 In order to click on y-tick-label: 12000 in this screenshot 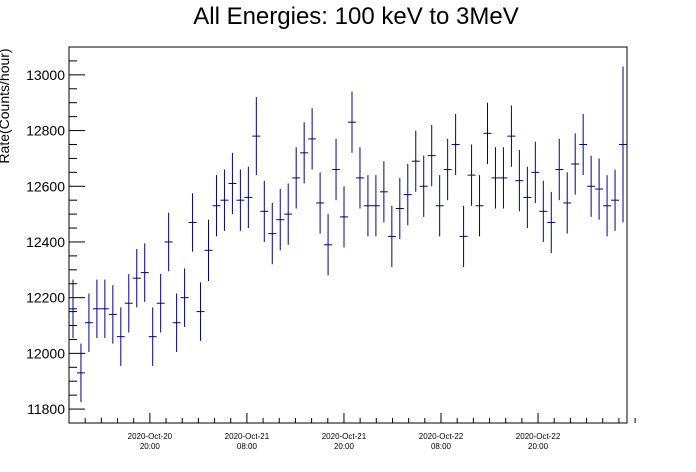, I will do `click(45, 353)`.